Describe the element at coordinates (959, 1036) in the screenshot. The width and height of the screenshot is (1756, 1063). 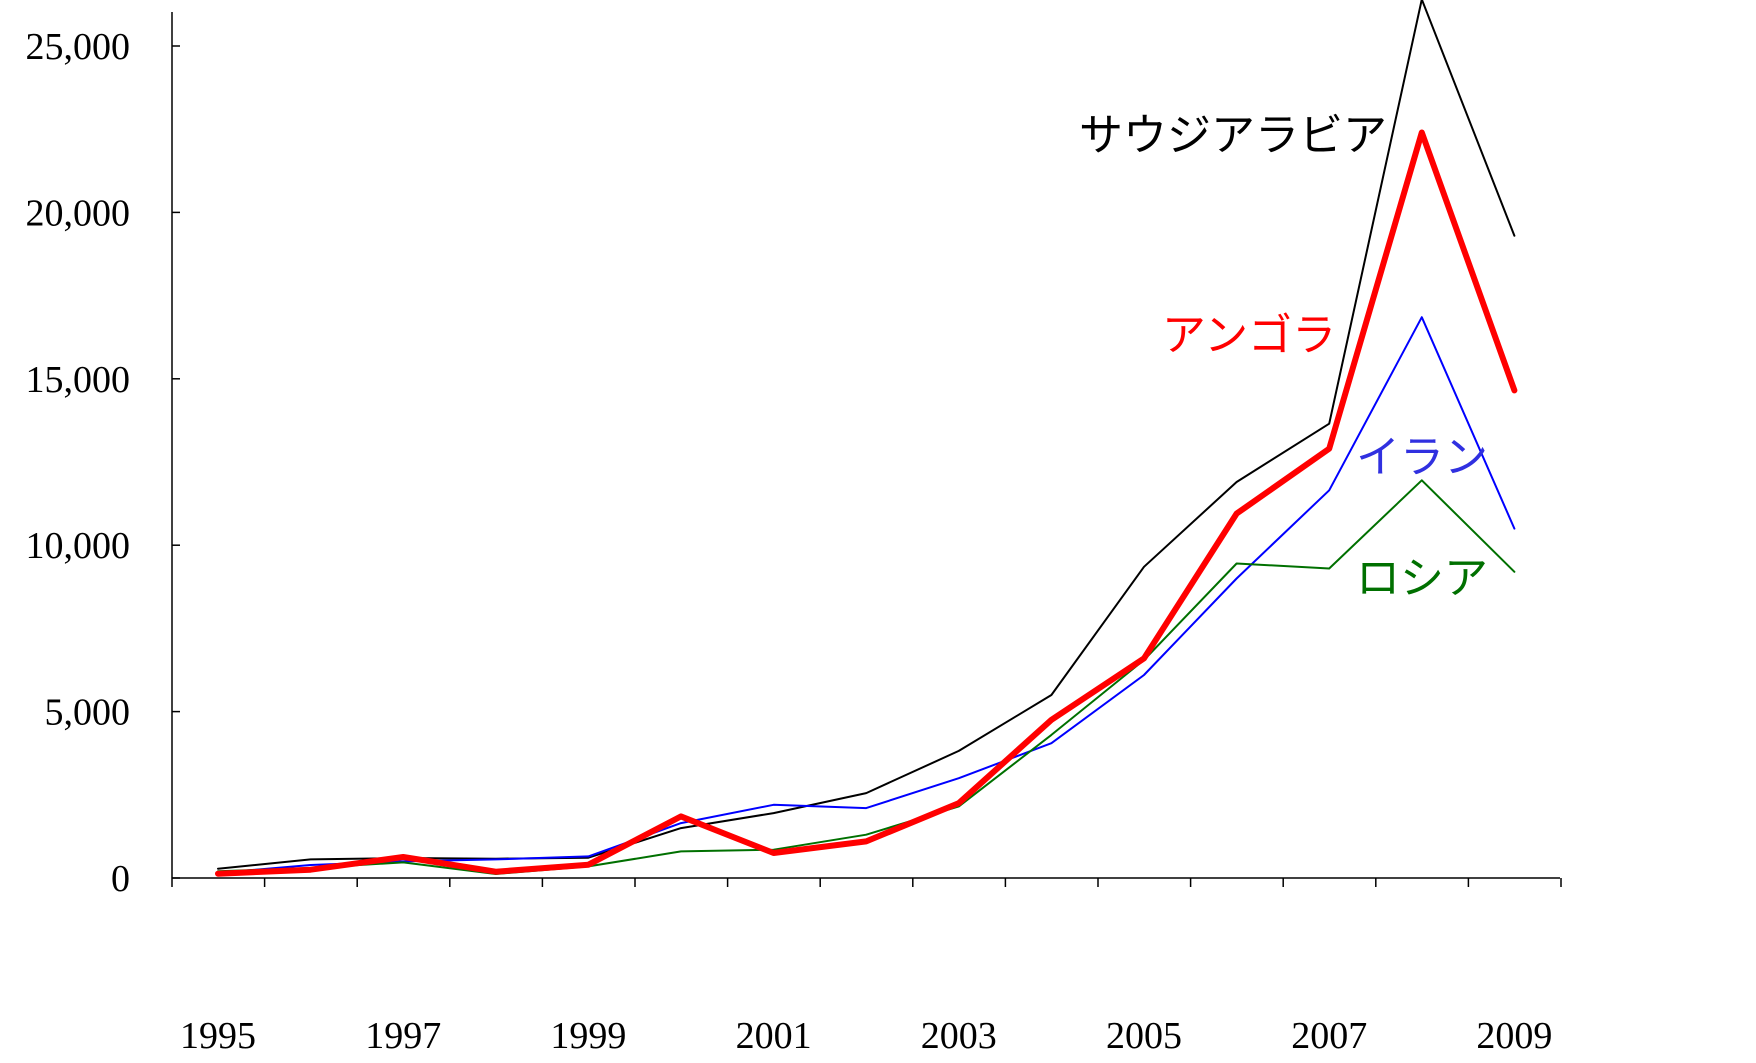
I see `x-tick-label: 2003` at that location.